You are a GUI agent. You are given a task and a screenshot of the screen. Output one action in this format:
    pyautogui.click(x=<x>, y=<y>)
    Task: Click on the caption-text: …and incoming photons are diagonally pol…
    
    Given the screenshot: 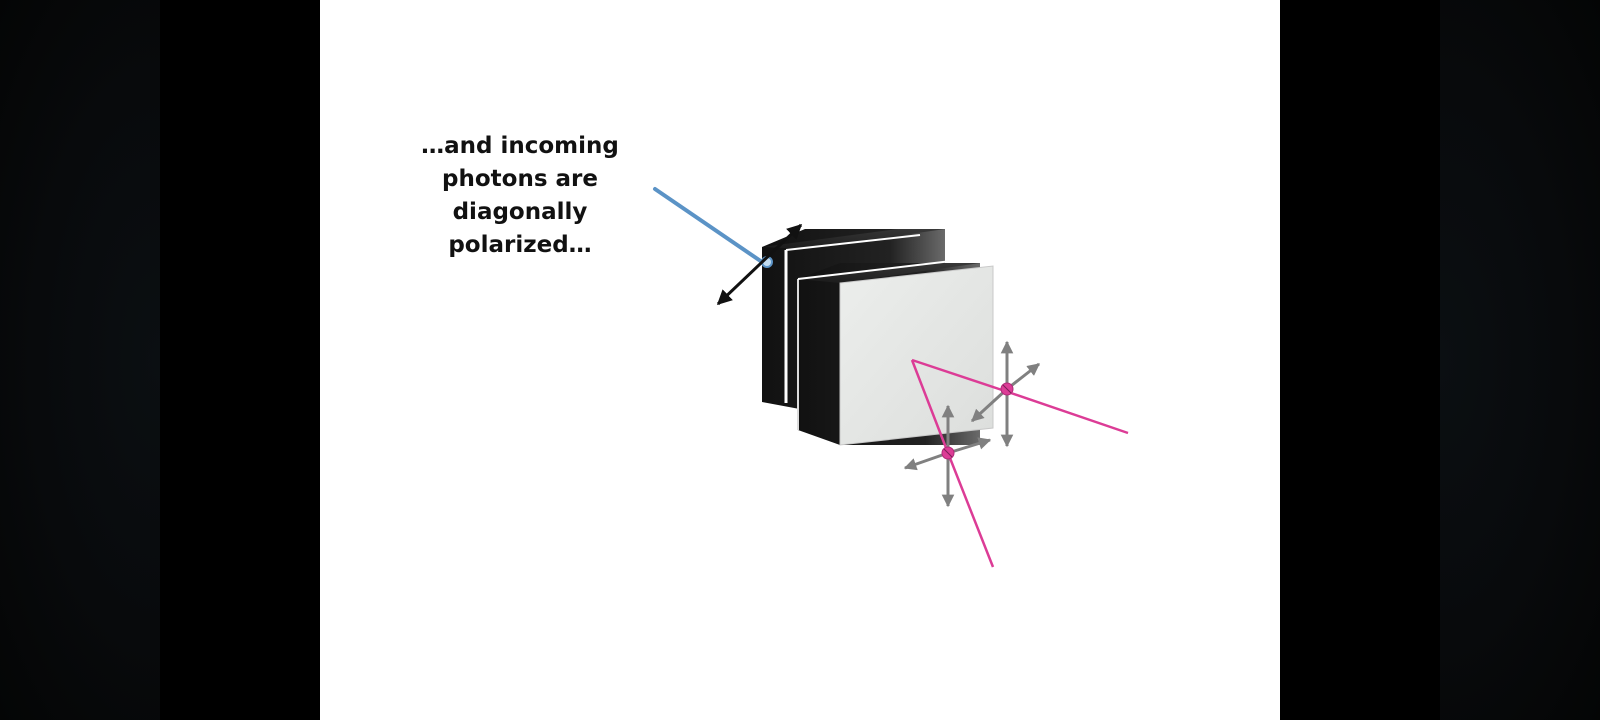 What is the action you would take?
    pyautogui.click(x=520, y=196)
    